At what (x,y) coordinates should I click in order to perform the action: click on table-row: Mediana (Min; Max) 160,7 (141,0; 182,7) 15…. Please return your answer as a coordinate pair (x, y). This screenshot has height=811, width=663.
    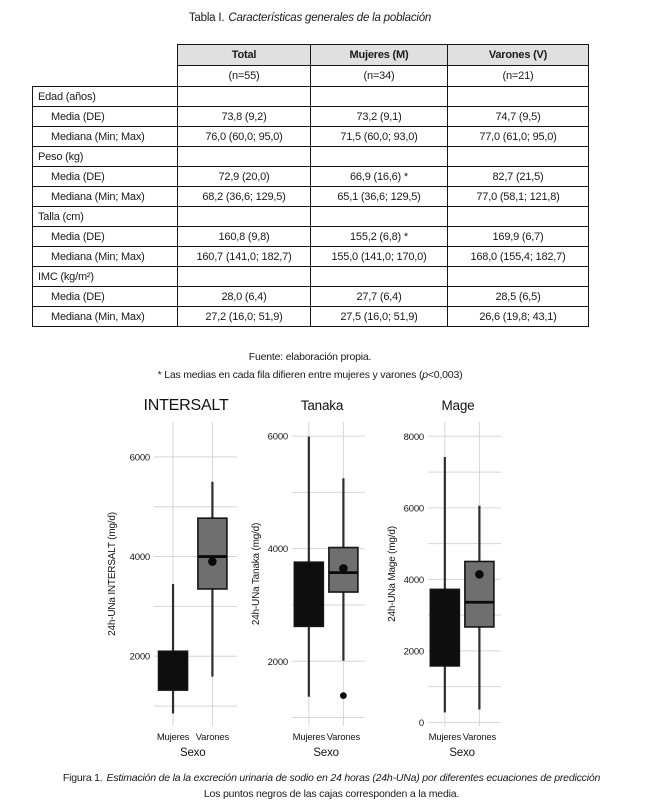
    Looking at the image, I should click on (310, 256).